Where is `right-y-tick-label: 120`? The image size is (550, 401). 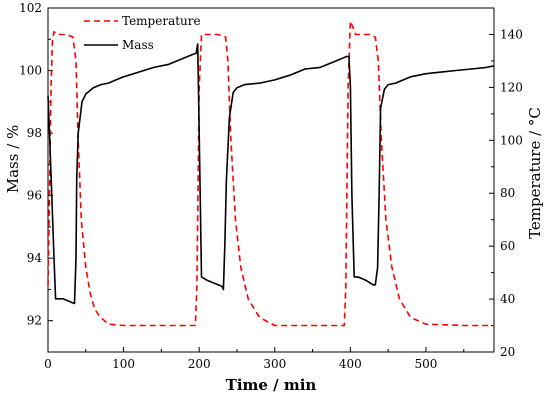
right-y-tick-label: 120 is located at coordinates (511, 87).